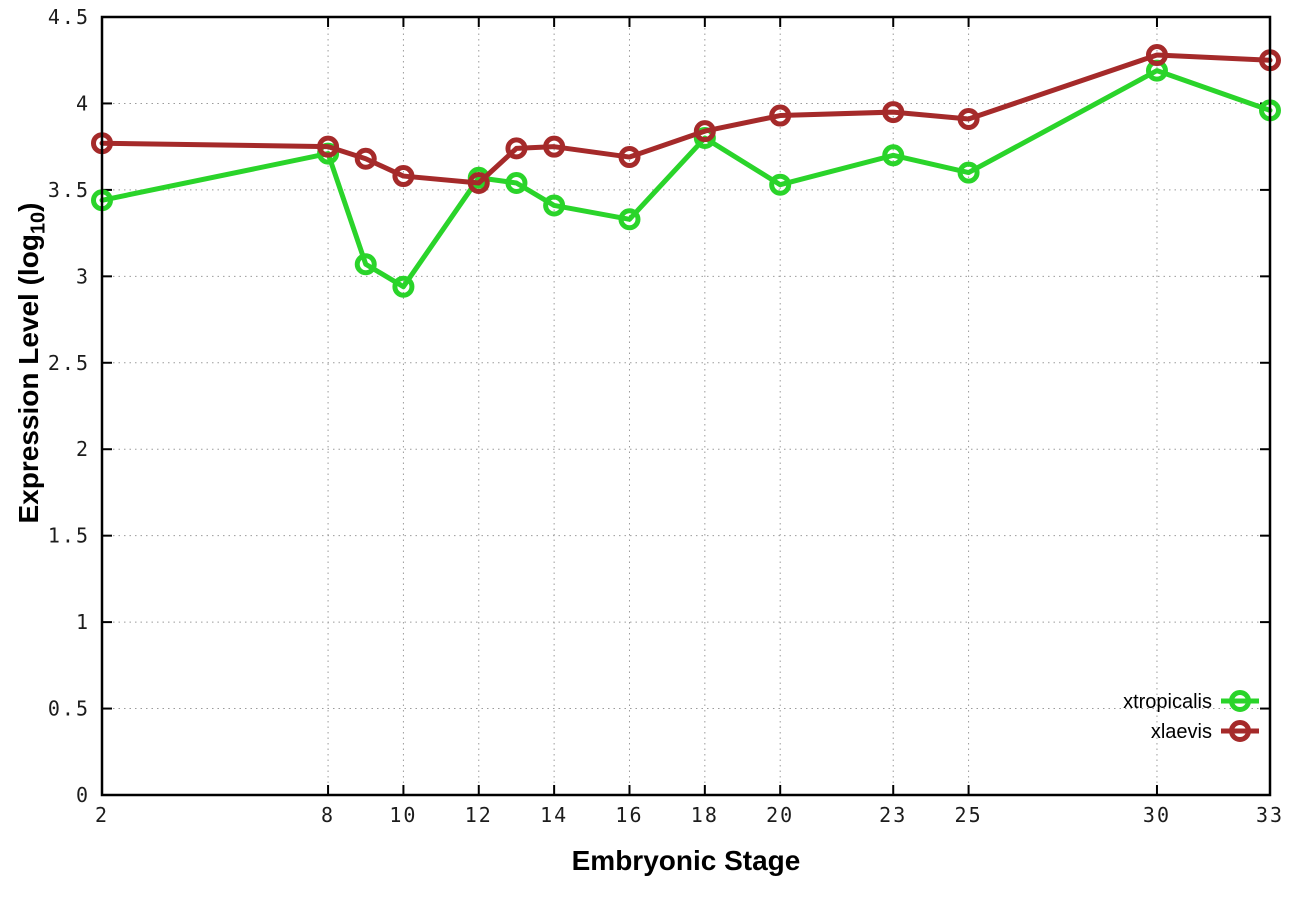  What do you see at coordinates (69, 363) in the screenshot?
I see `y-tick-label: 2.5` at bounding box center [69, 363].